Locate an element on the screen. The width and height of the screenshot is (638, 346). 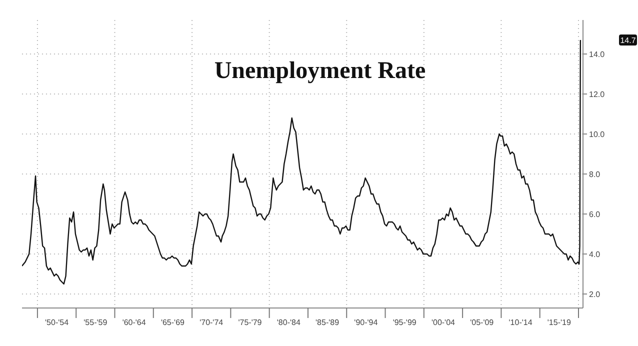
x-tick-label: '85-'89 is located at coordinates (328, 322).